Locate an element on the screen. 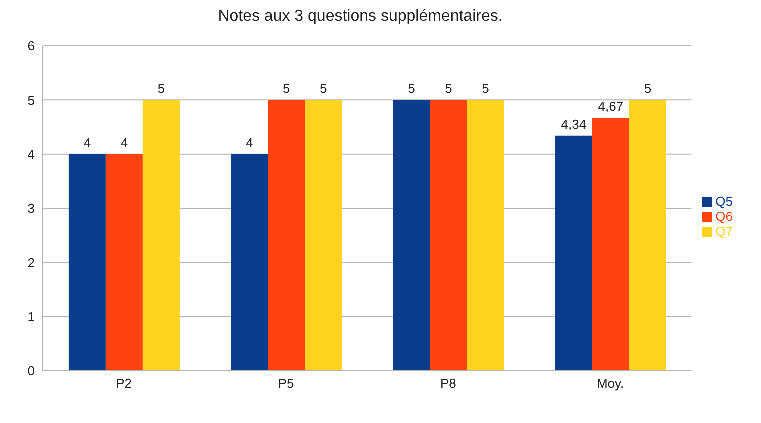 The image size is (761, 423). x-tick-label: P8 is located at coordinates (448, 384).